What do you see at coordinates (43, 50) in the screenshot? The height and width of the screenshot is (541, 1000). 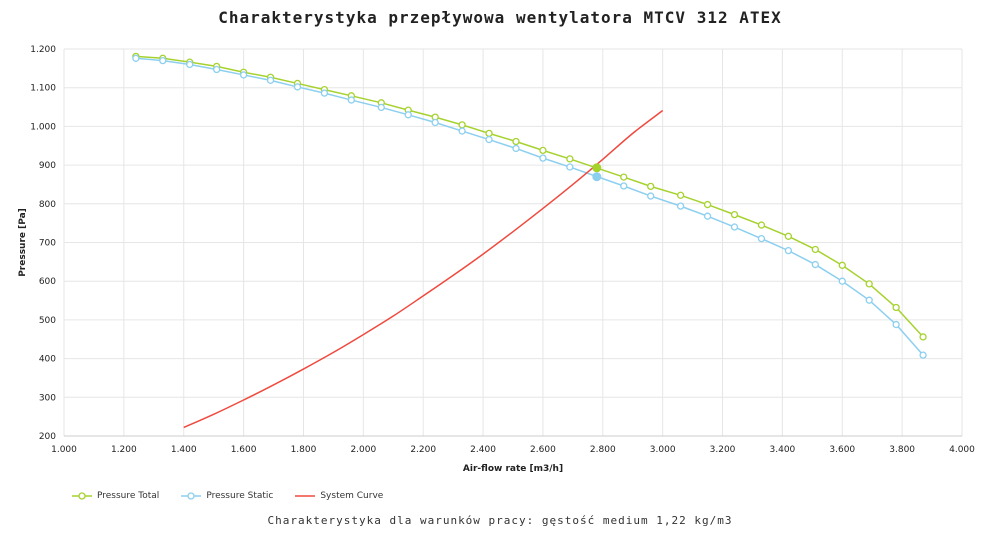 I see `y-tick-label: 1.200` at bounding box center [43, 50].